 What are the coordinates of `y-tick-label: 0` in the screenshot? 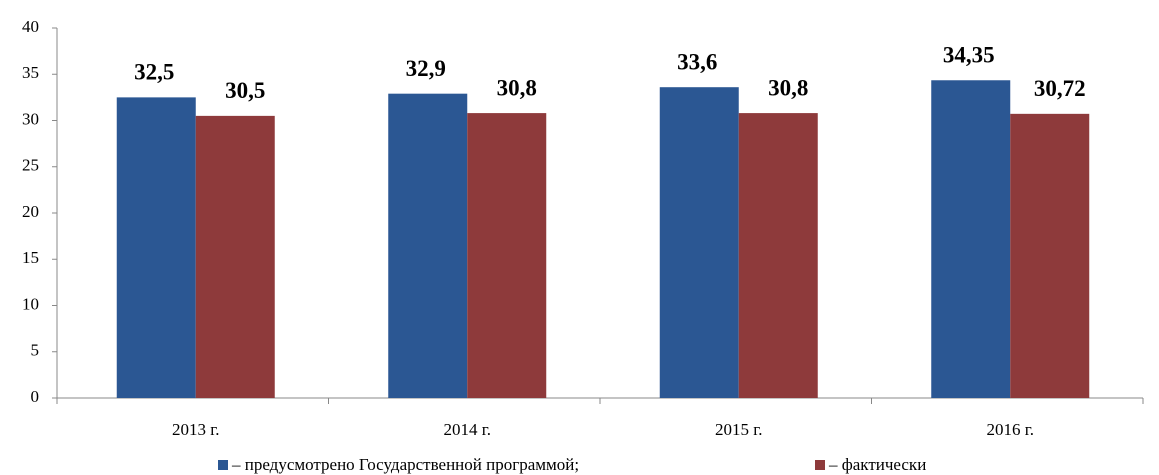 It's located at (35, 396).